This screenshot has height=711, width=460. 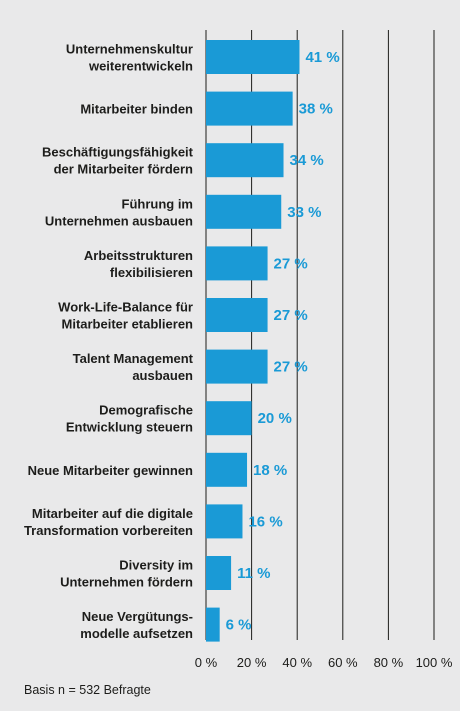 What do you see at coordinates (87, 690) in the screenshot?
I see `footnote: Basis n = 532 Befragte` at bounding box center [87, 690].